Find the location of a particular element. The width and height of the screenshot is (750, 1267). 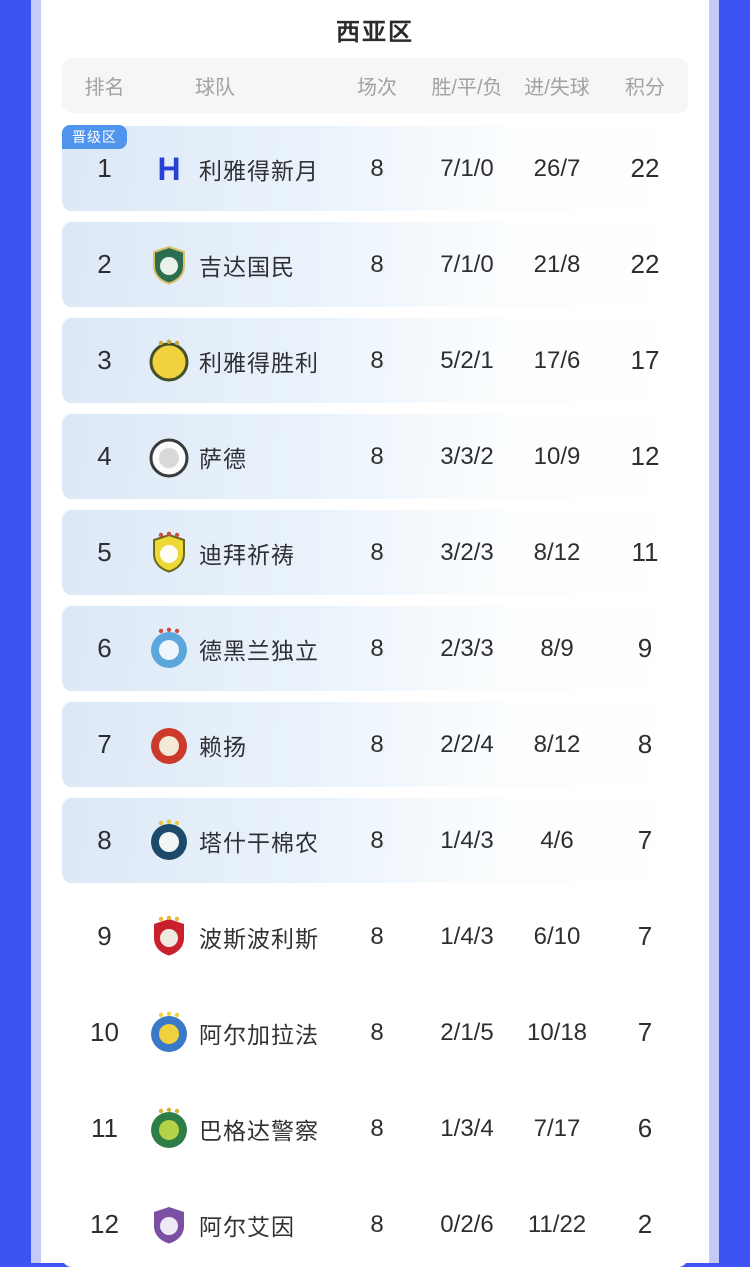

table-row: 10 阿尔加拉法 8 2/1/5 10/18 7 is located at coordinates (375, 1032).